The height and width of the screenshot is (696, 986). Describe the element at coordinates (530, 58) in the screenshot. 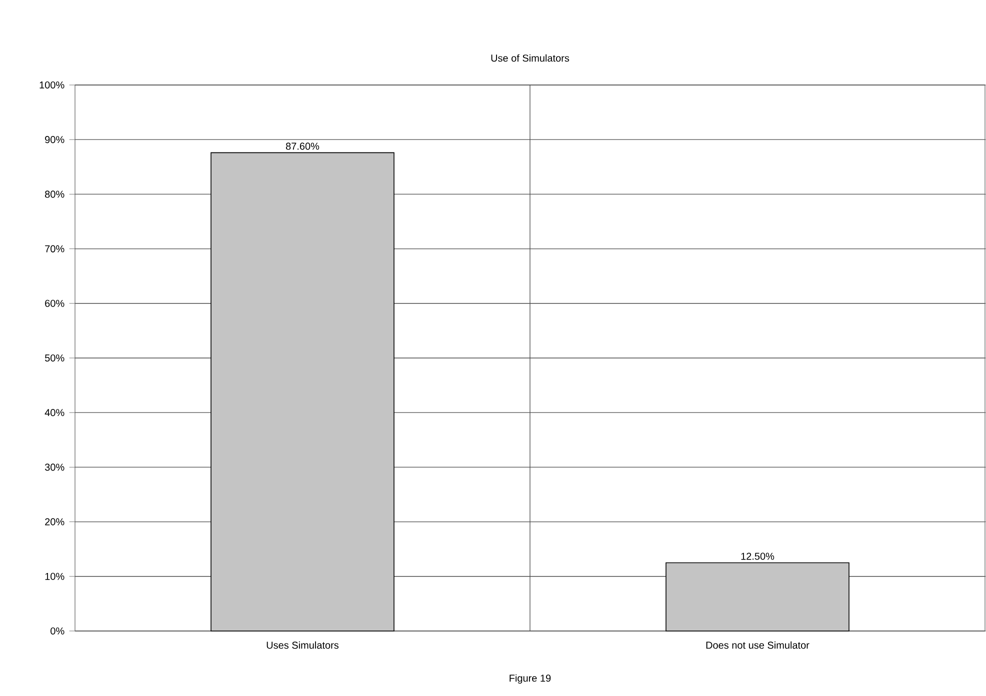

I see `chart-title: Use of Simulators` at that location.